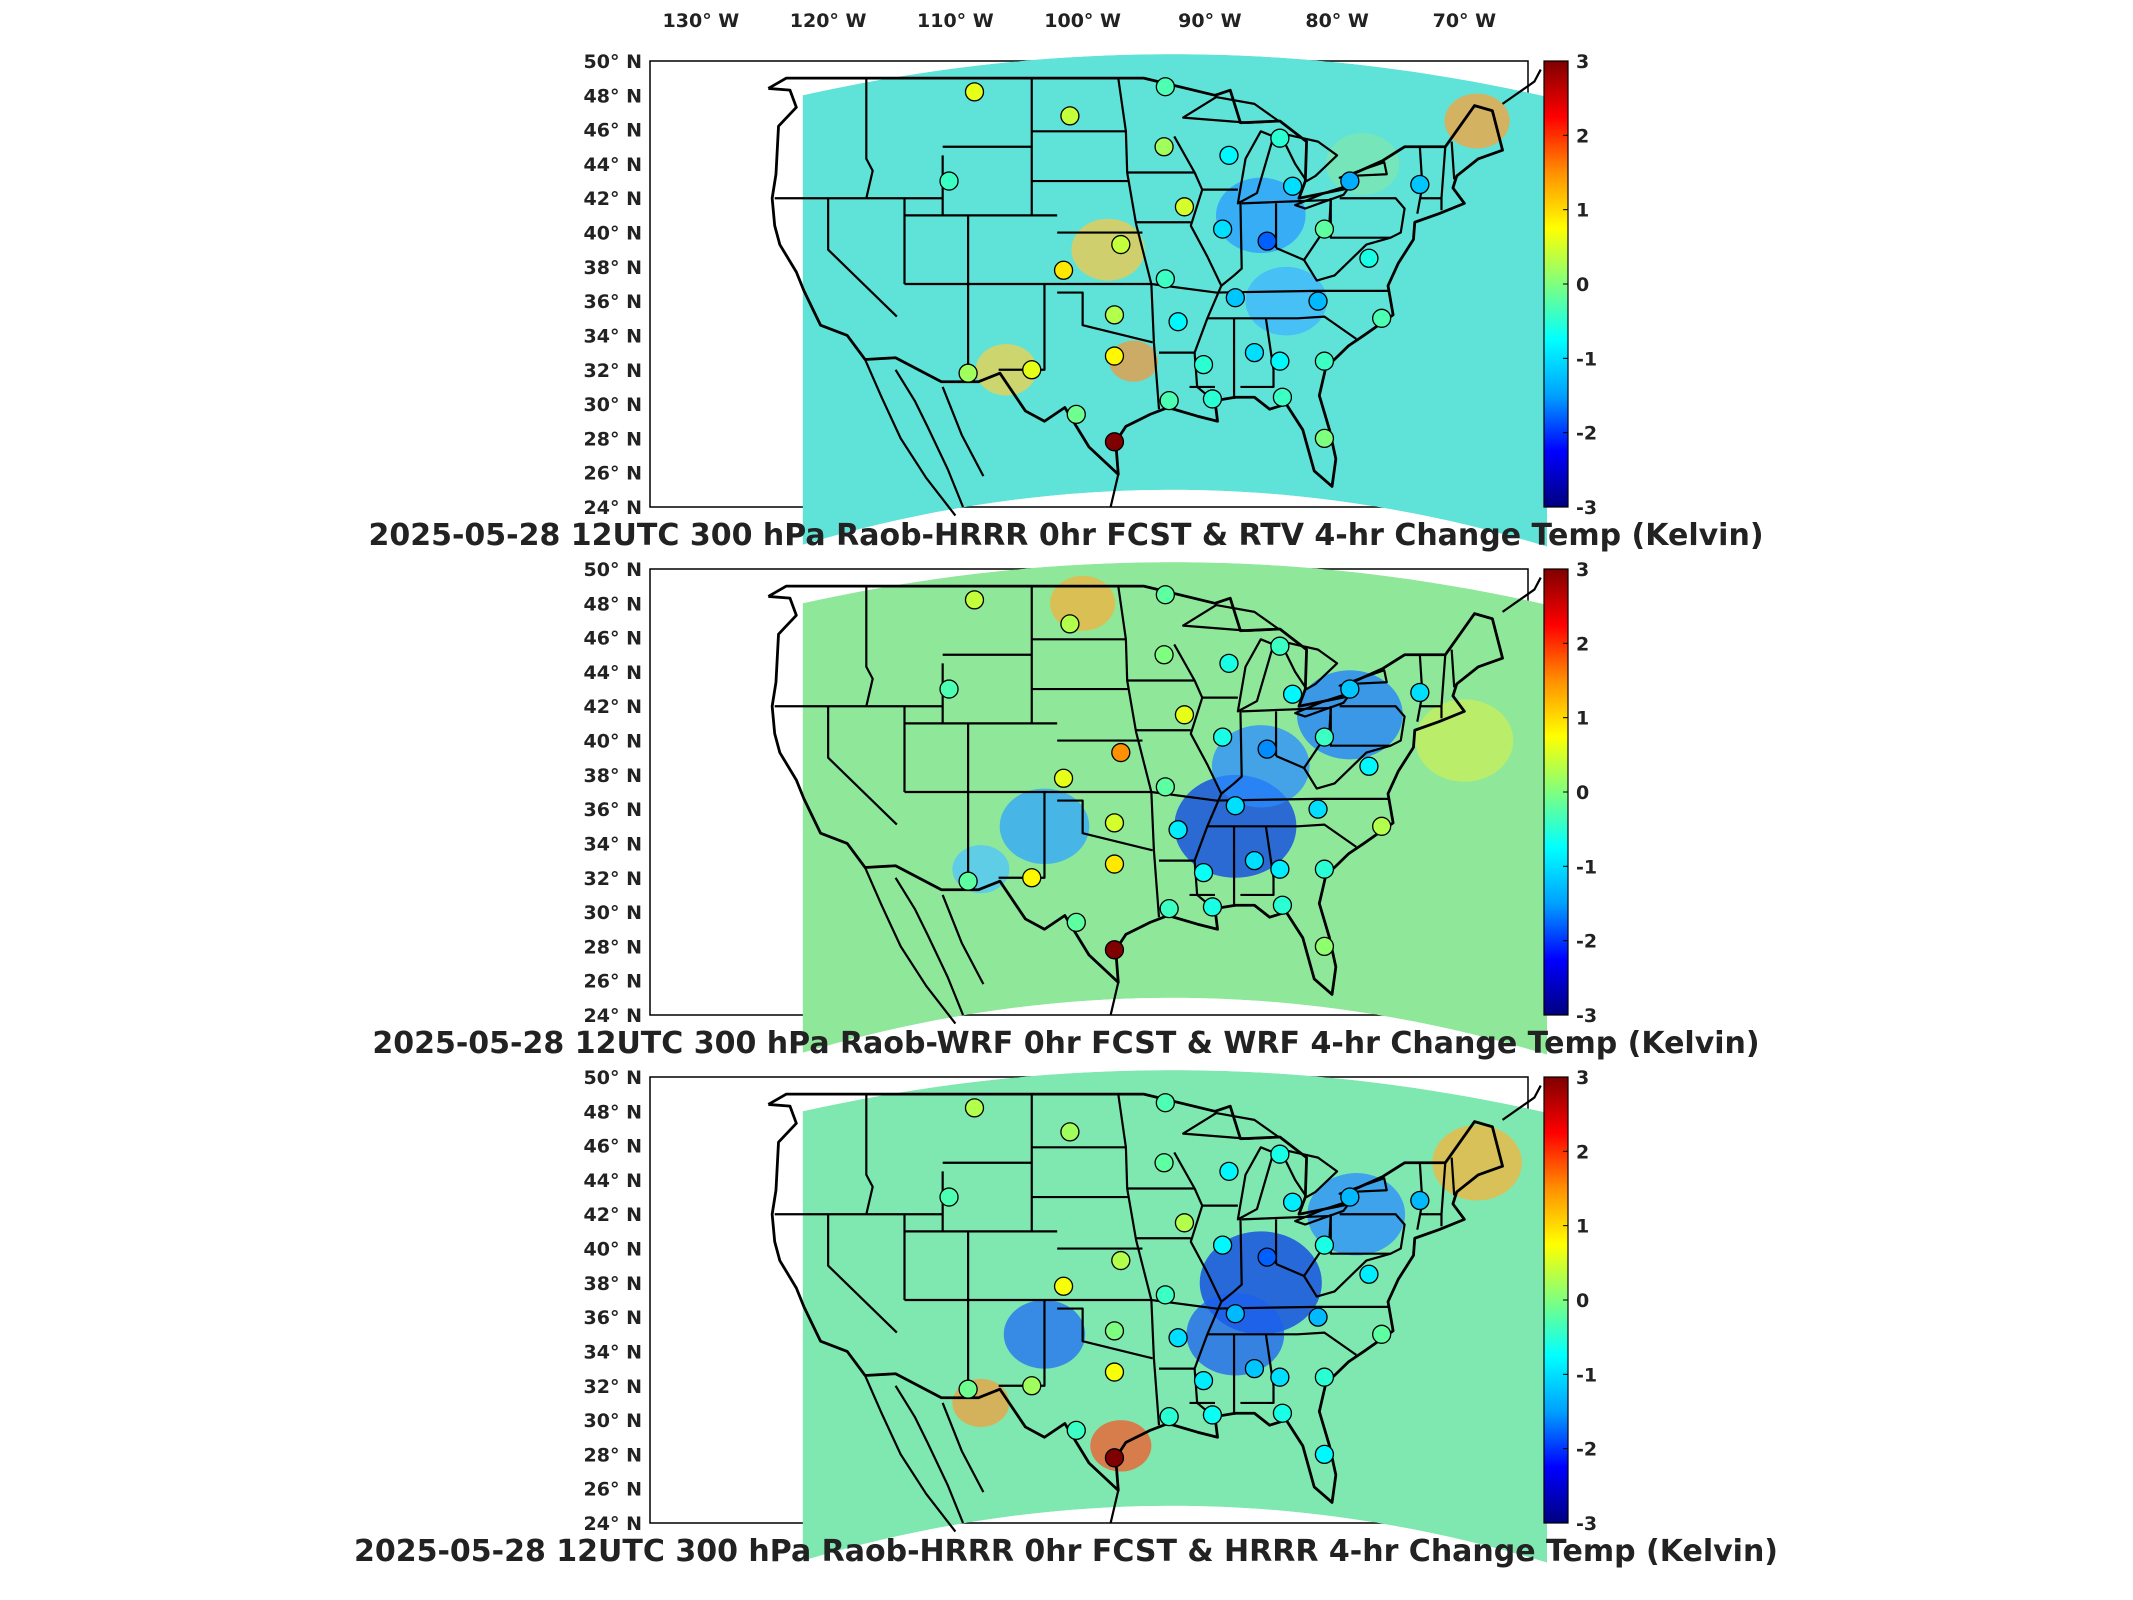 The image size is (2133, 1600). What do you see at coordinates (613, 844) in the screenshot?
I see `lat-label: 34° N` at bounding box center [613, 844].